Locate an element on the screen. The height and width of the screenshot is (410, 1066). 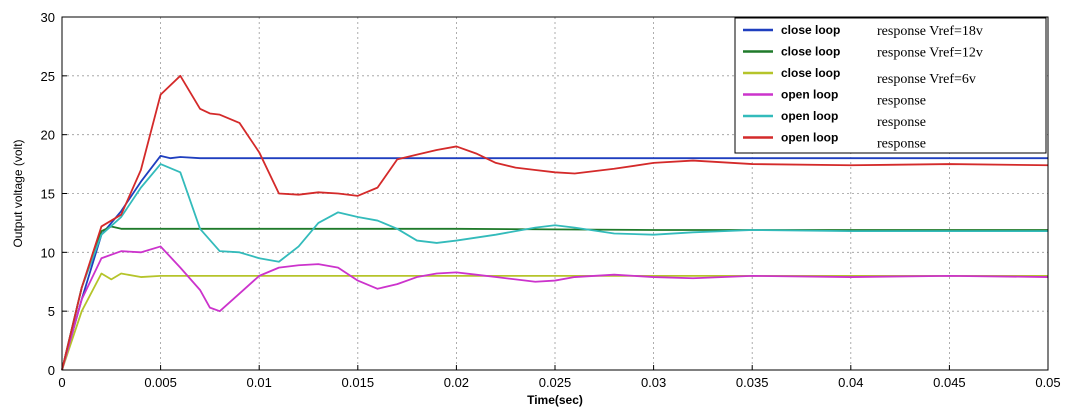
x-tick-label: 0.02 is located at coordinates (456, 382).